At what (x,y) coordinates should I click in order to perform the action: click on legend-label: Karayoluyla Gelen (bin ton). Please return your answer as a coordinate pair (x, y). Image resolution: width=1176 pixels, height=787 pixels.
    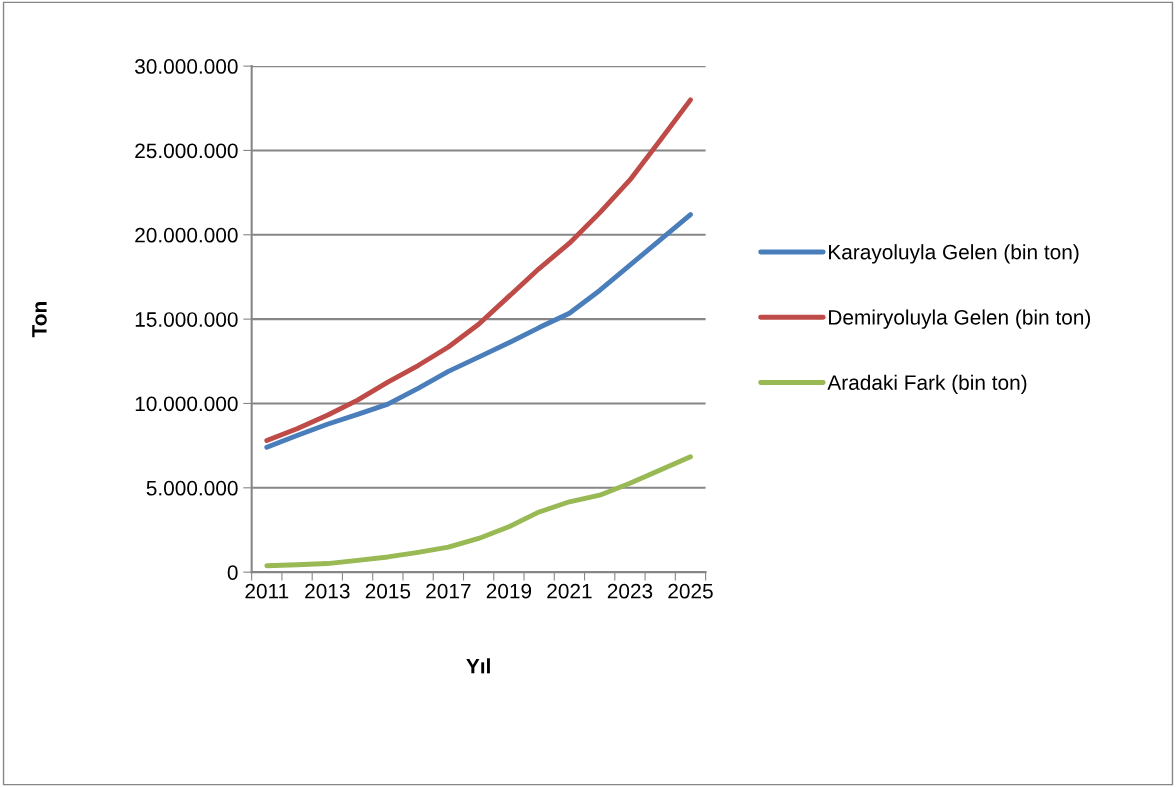
    Looking at the image, I should click on (954, 254).